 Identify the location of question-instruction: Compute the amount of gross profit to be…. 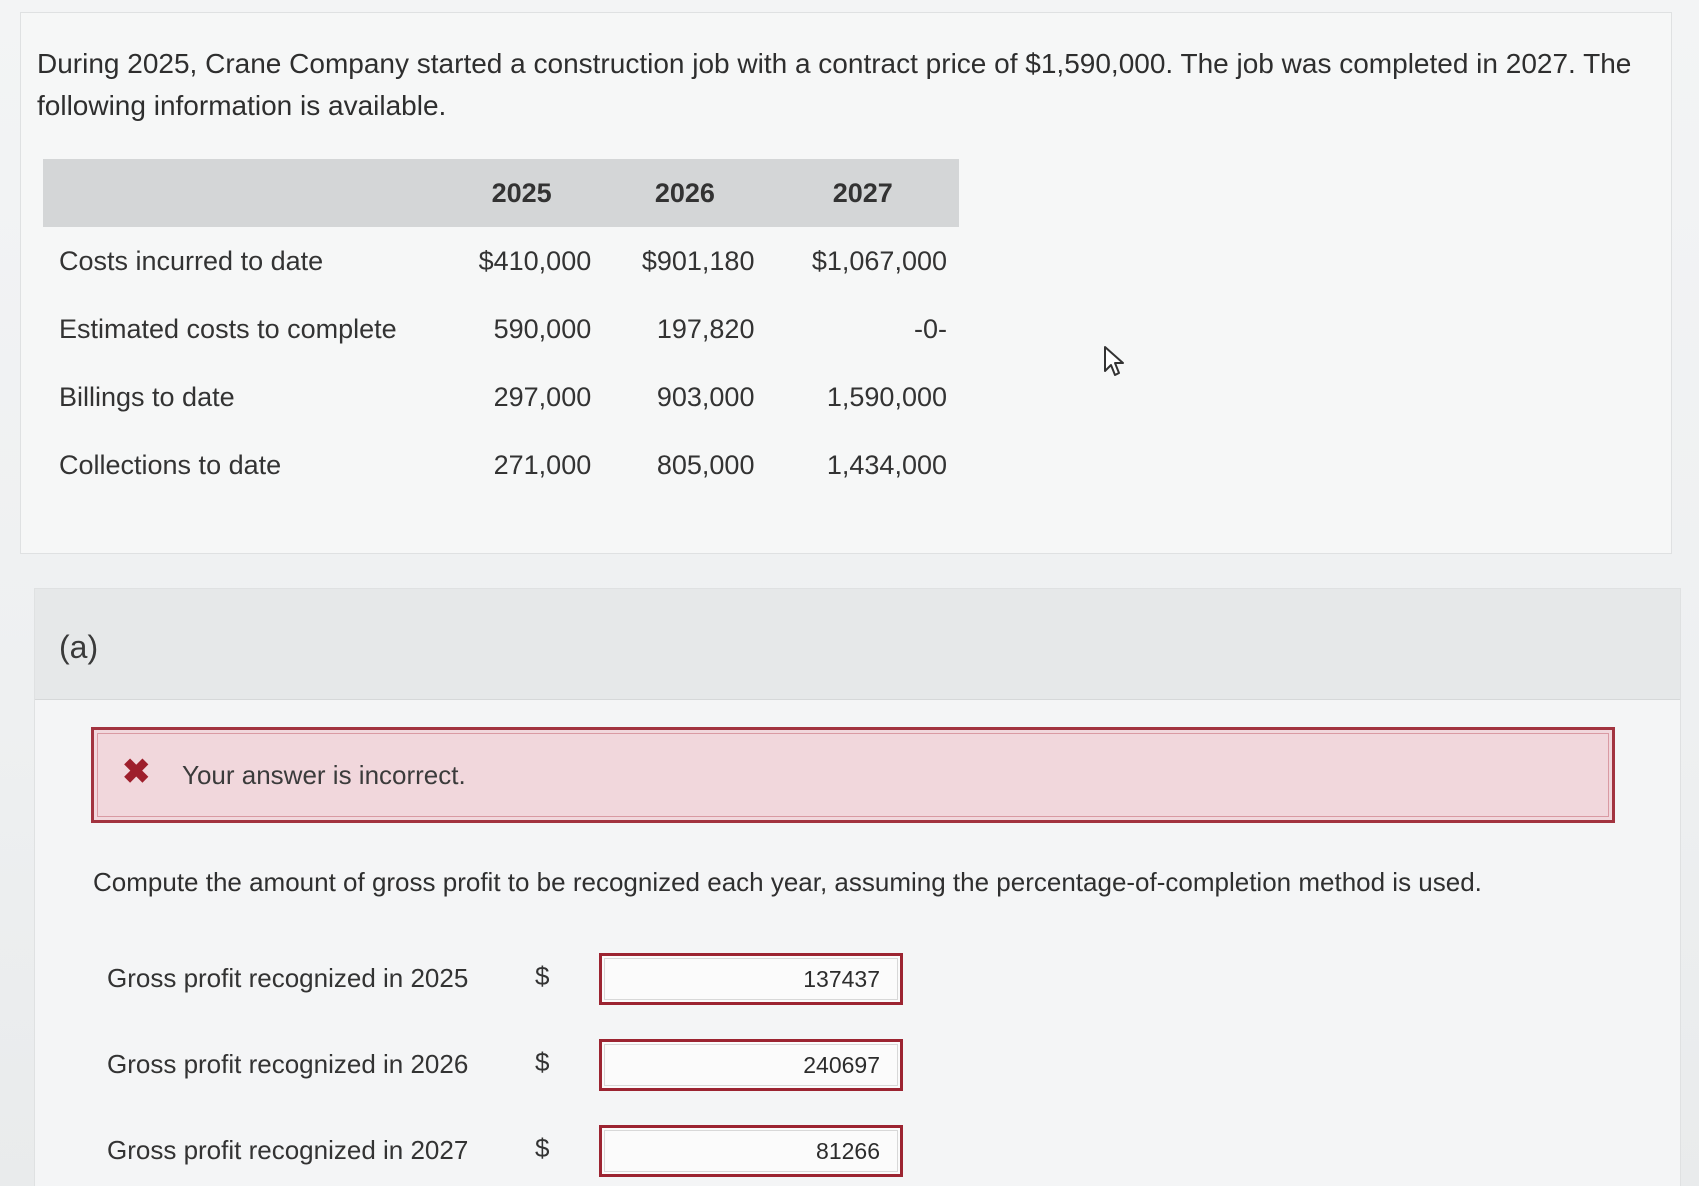
(787, 882).